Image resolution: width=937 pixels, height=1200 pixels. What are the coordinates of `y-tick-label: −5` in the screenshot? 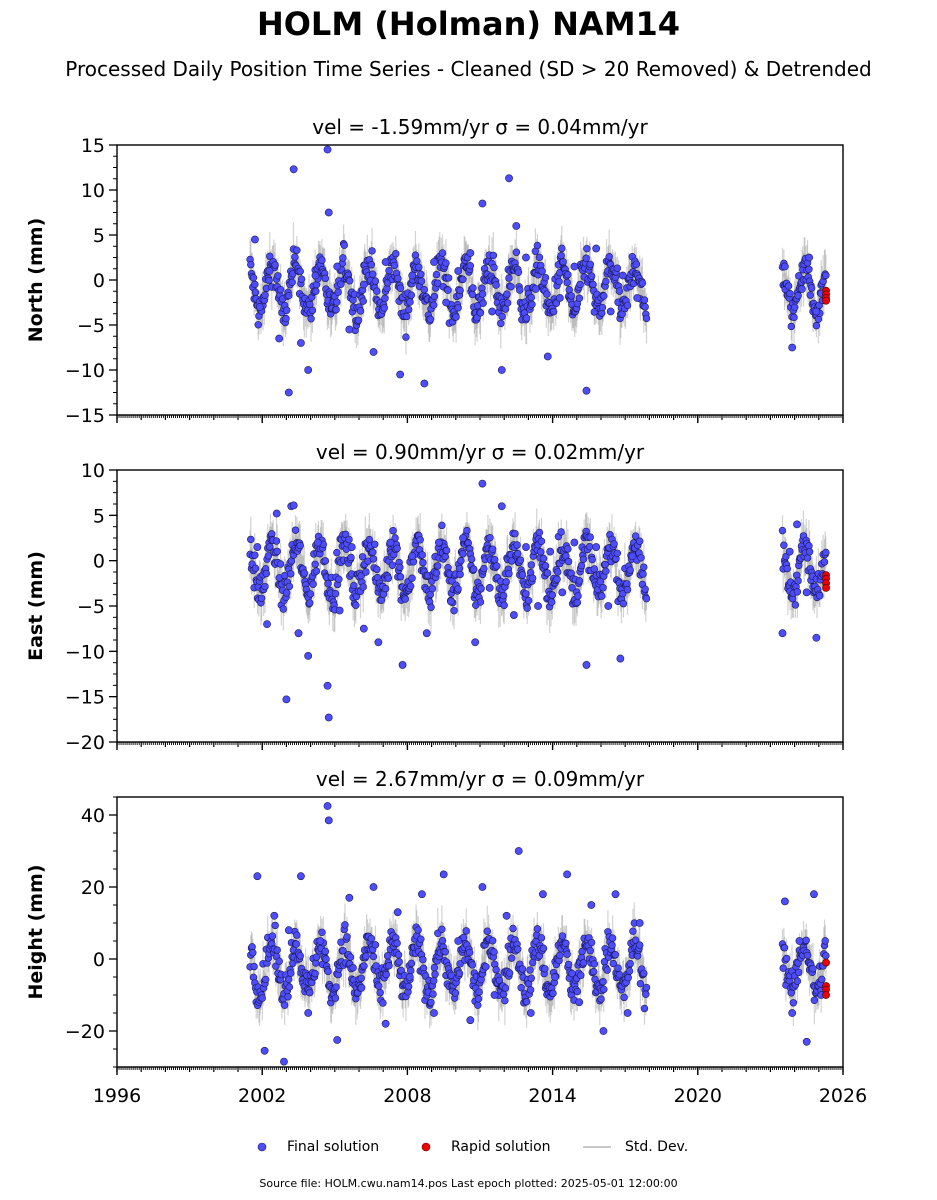 It's located at (91, 326).